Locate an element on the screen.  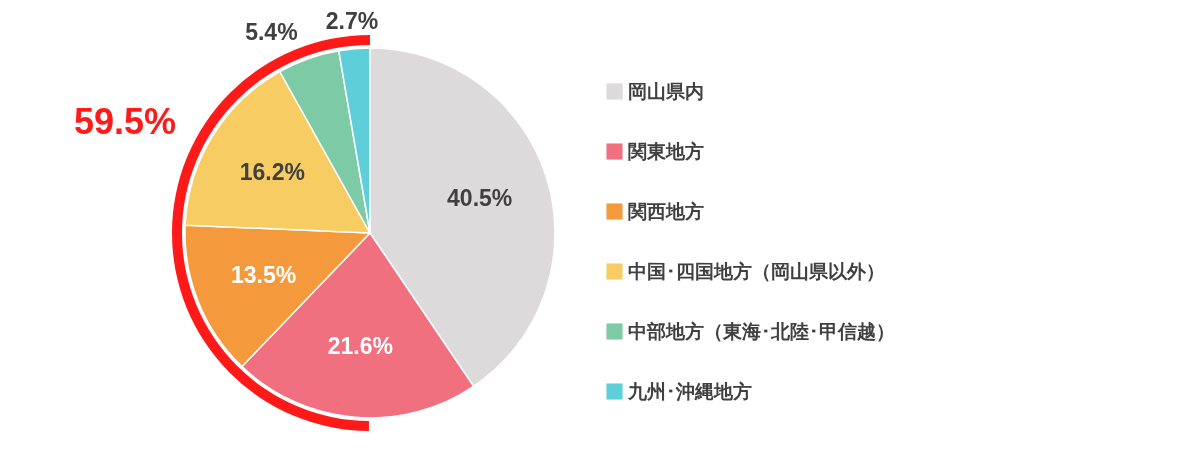
legend-label: 関西地方 is located at coordinates (666, 211).